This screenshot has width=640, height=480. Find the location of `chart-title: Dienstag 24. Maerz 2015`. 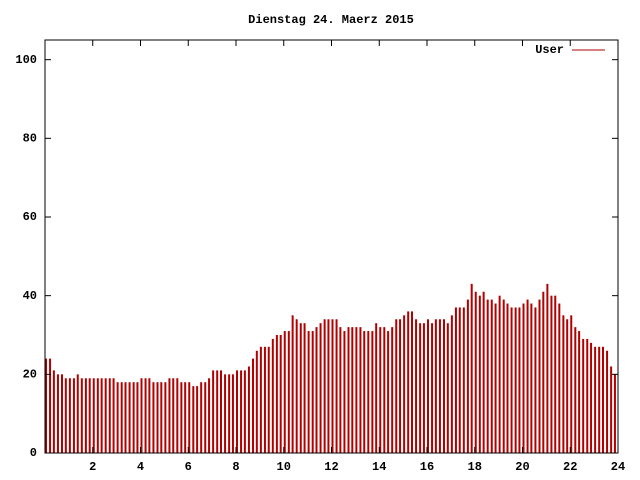

chart-title: Dienstag 24. Maerz 2015 is located at coordinates (331, 20).